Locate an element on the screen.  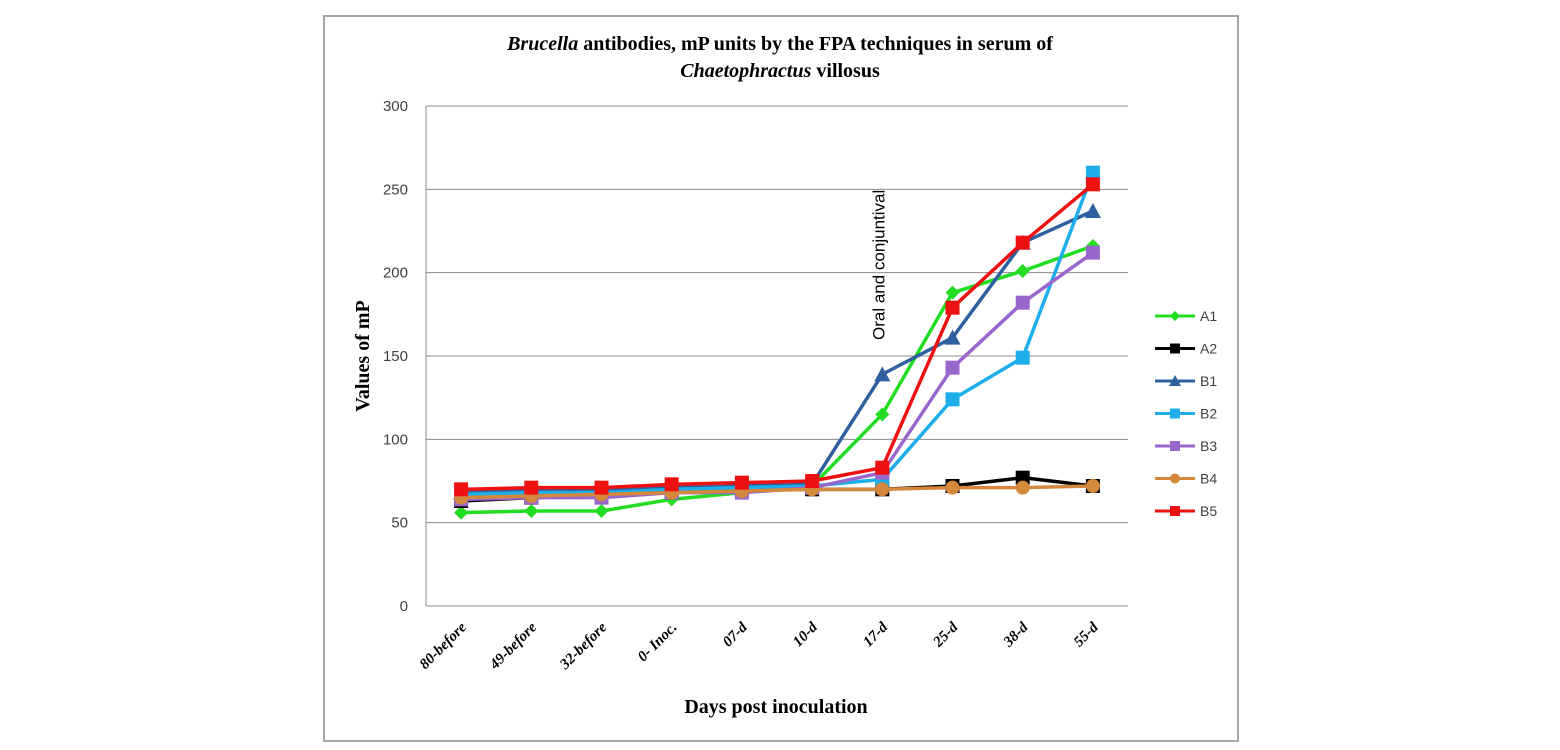
x-tick-label: 32-before is located at coordinates (583, 646).